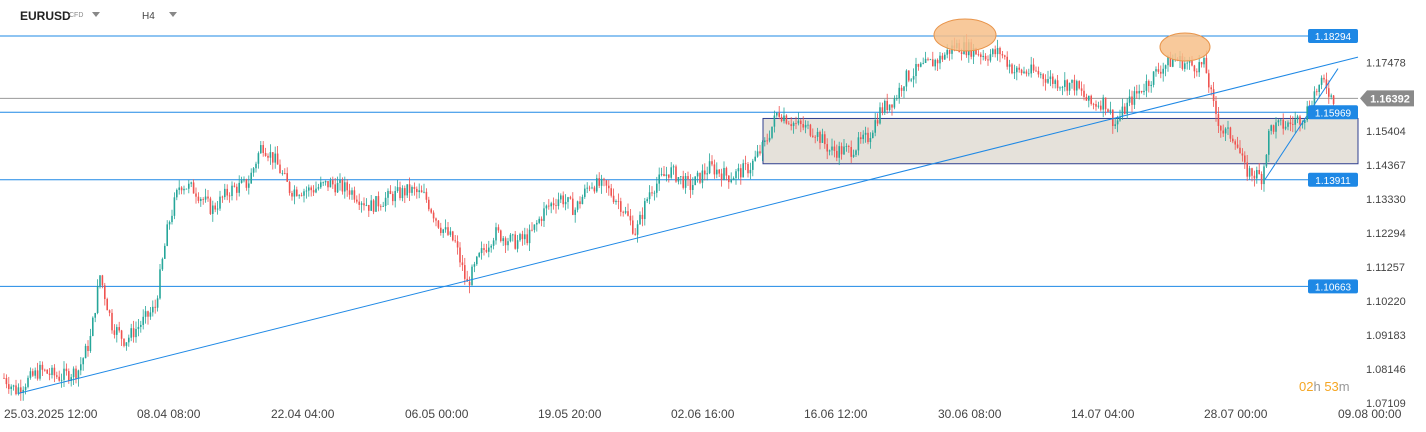 Image resolution: width=1426 pixels, height=432 pixels. What do you see at coordinates (1333, 287) in the screenshot?
I see `level-badge-text: 1.10663` at bounding box center [1333, 287].